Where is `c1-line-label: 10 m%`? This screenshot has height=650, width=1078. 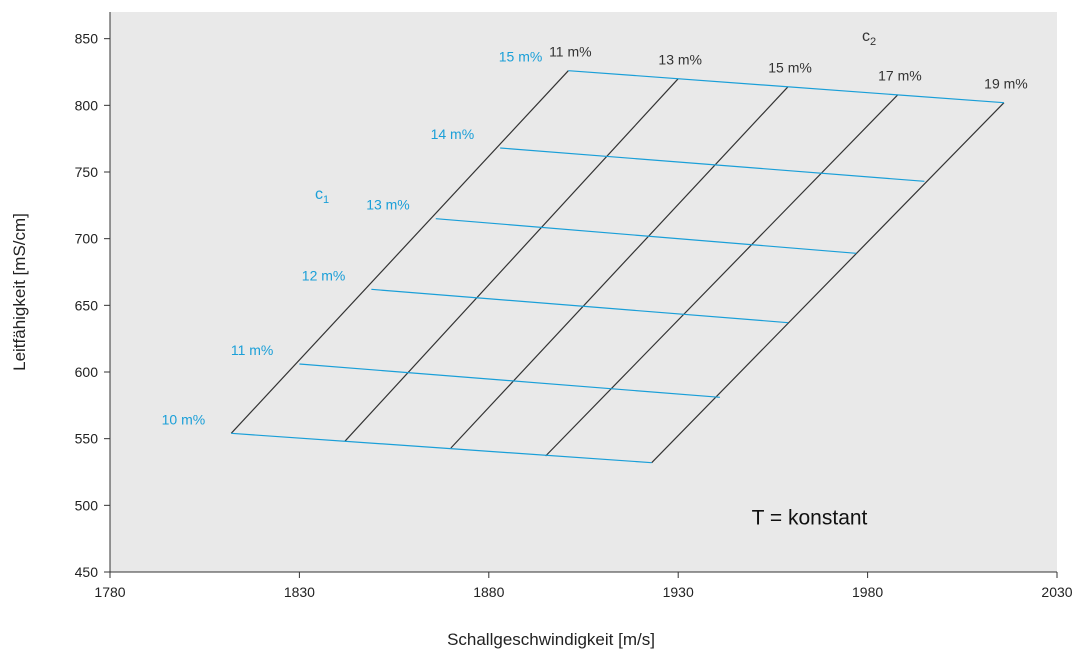 c1-line-label: 10 m% is located at coordinates (184, 419).